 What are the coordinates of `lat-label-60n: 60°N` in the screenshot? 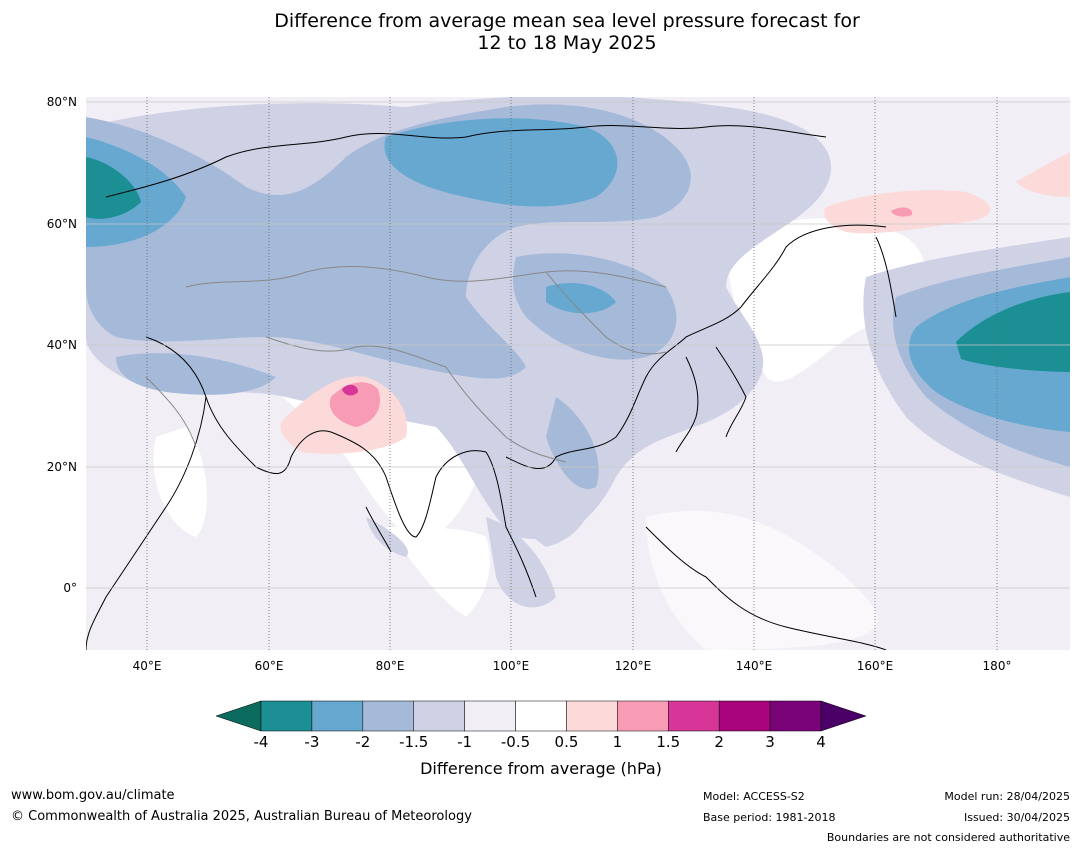 It's located at (61, 224).